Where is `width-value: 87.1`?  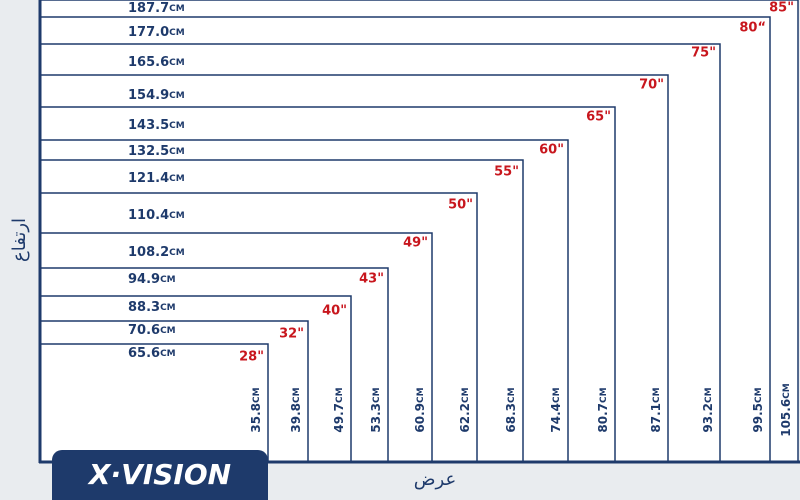
width-value: 87.1 is located at coordinates (656, 418).